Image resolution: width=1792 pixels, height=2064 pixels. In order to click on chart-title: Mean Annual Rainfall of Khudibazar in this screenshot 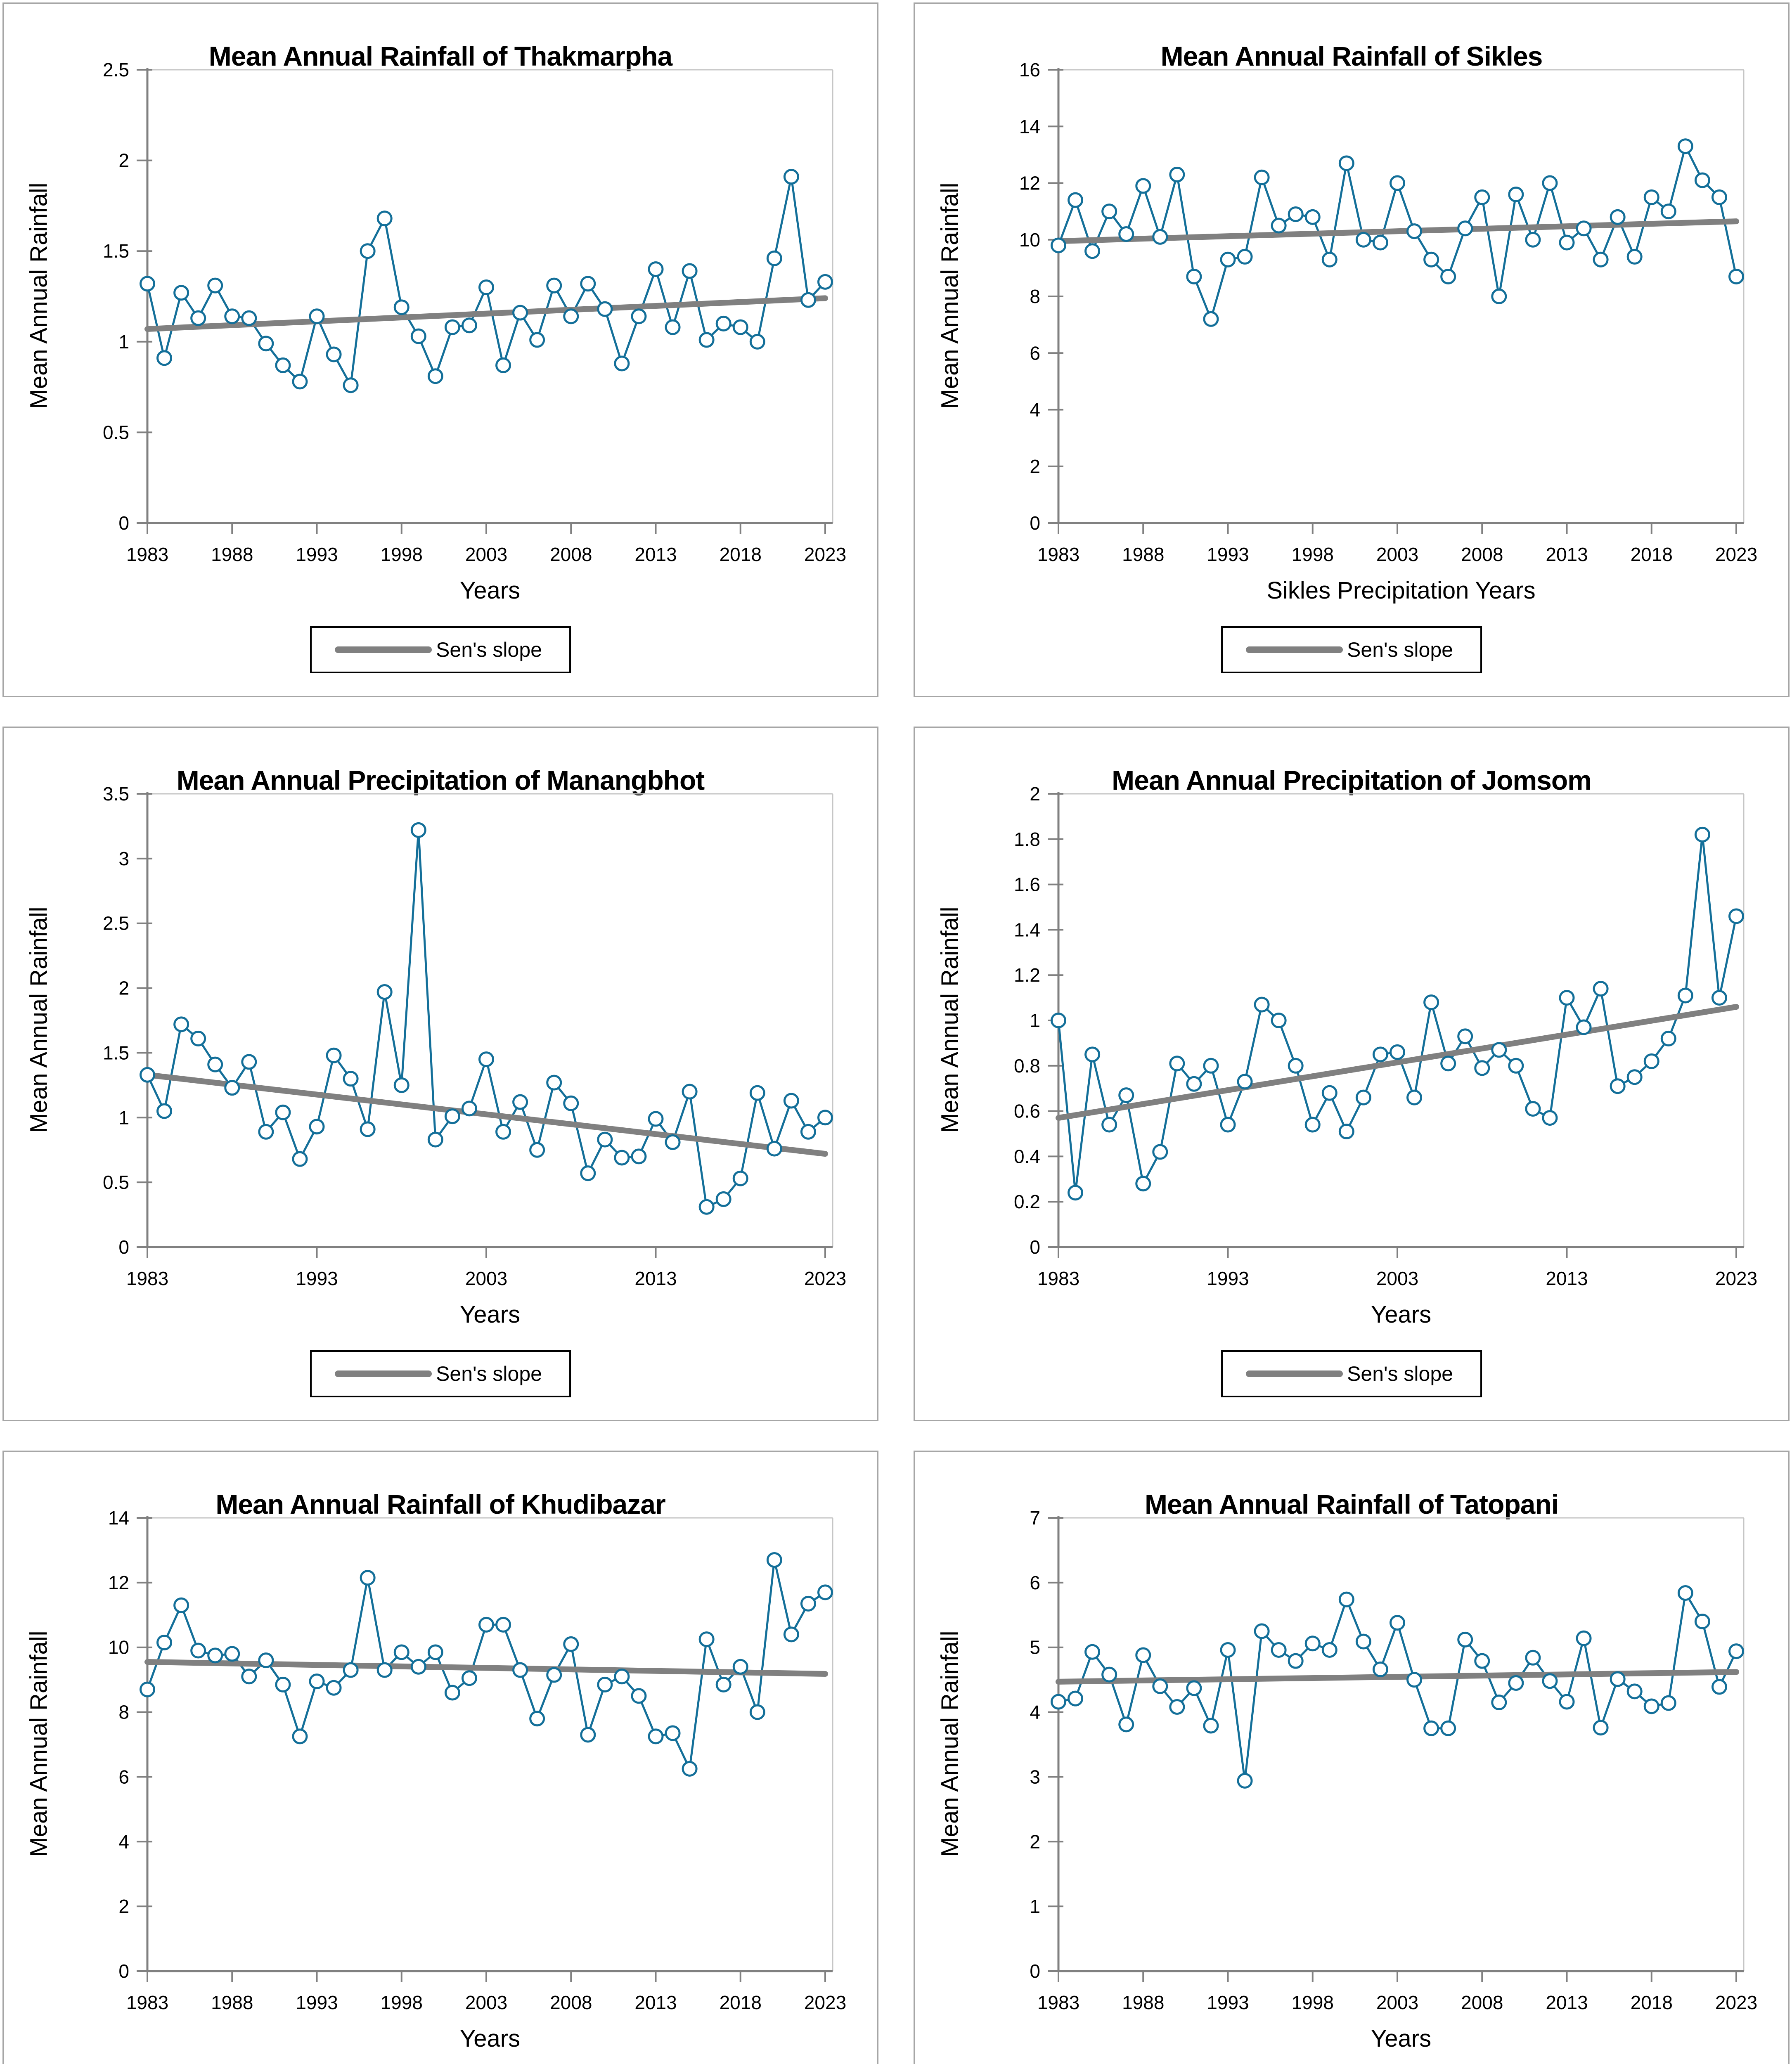, I will do `click(440, 1504)`.